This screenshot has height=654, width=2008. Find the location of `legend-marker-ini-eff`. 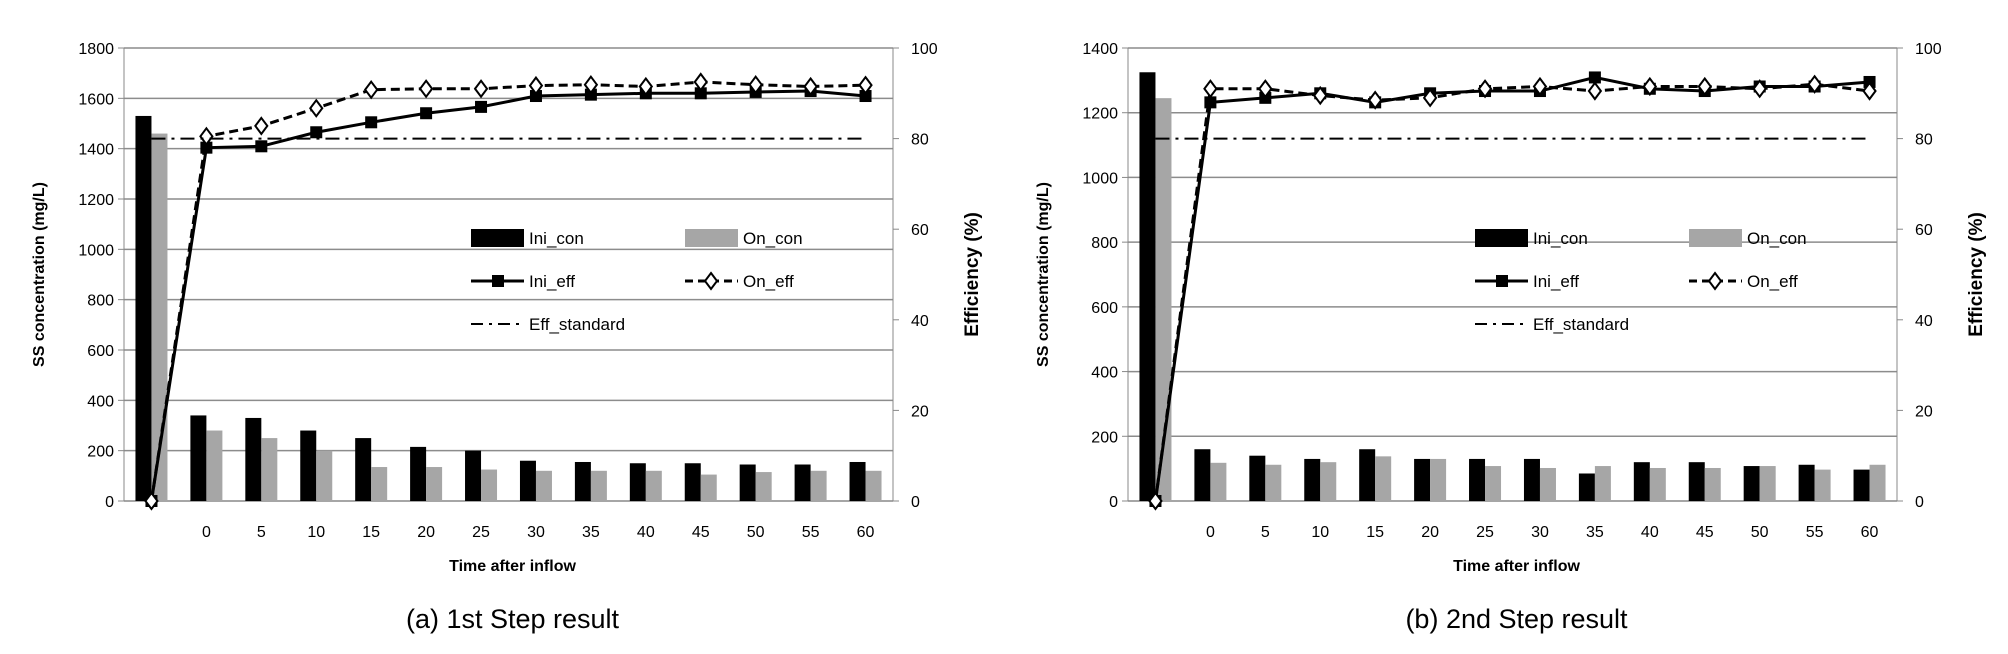

legend-marker-ini-eff is located at coordinates (1502, 281).